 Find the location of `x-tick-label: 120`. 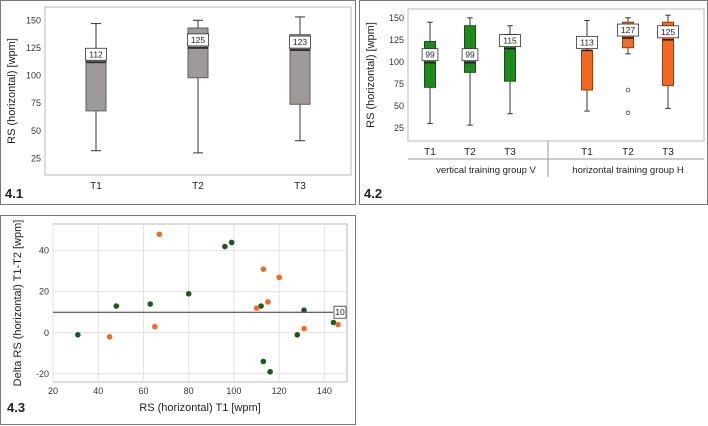

x-tick-label: 120 is located at coordinates (279, 391).